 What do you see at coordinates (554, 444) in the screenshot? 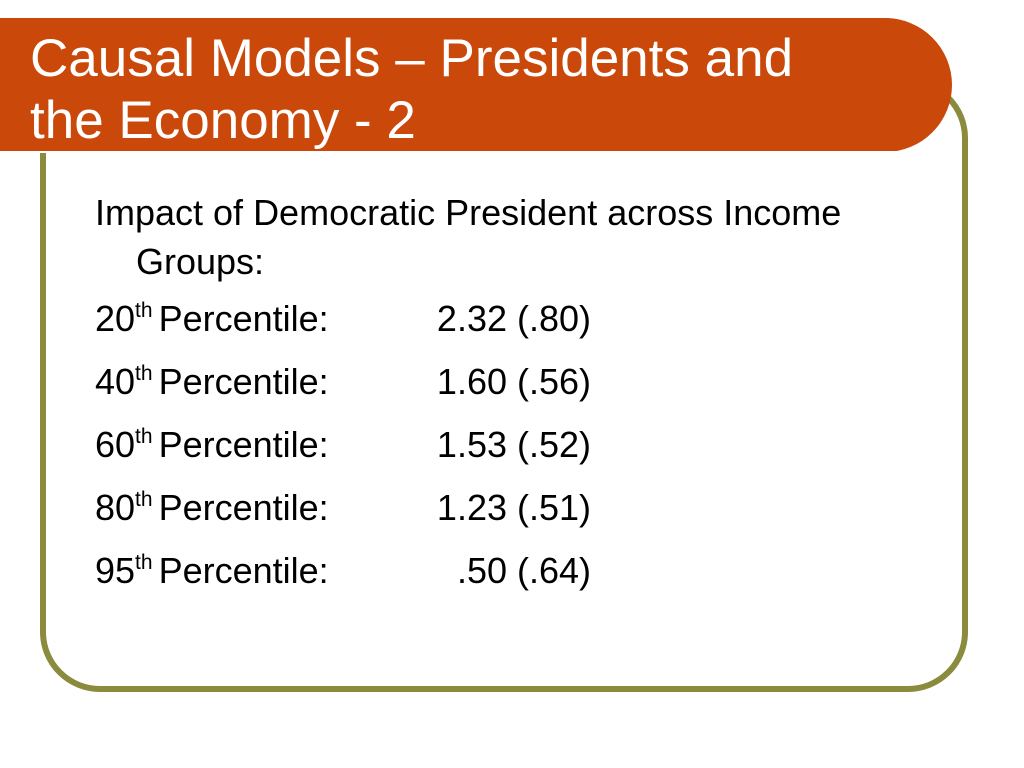
I see `standard-error: (.52)` at bounding box center [554, 444].